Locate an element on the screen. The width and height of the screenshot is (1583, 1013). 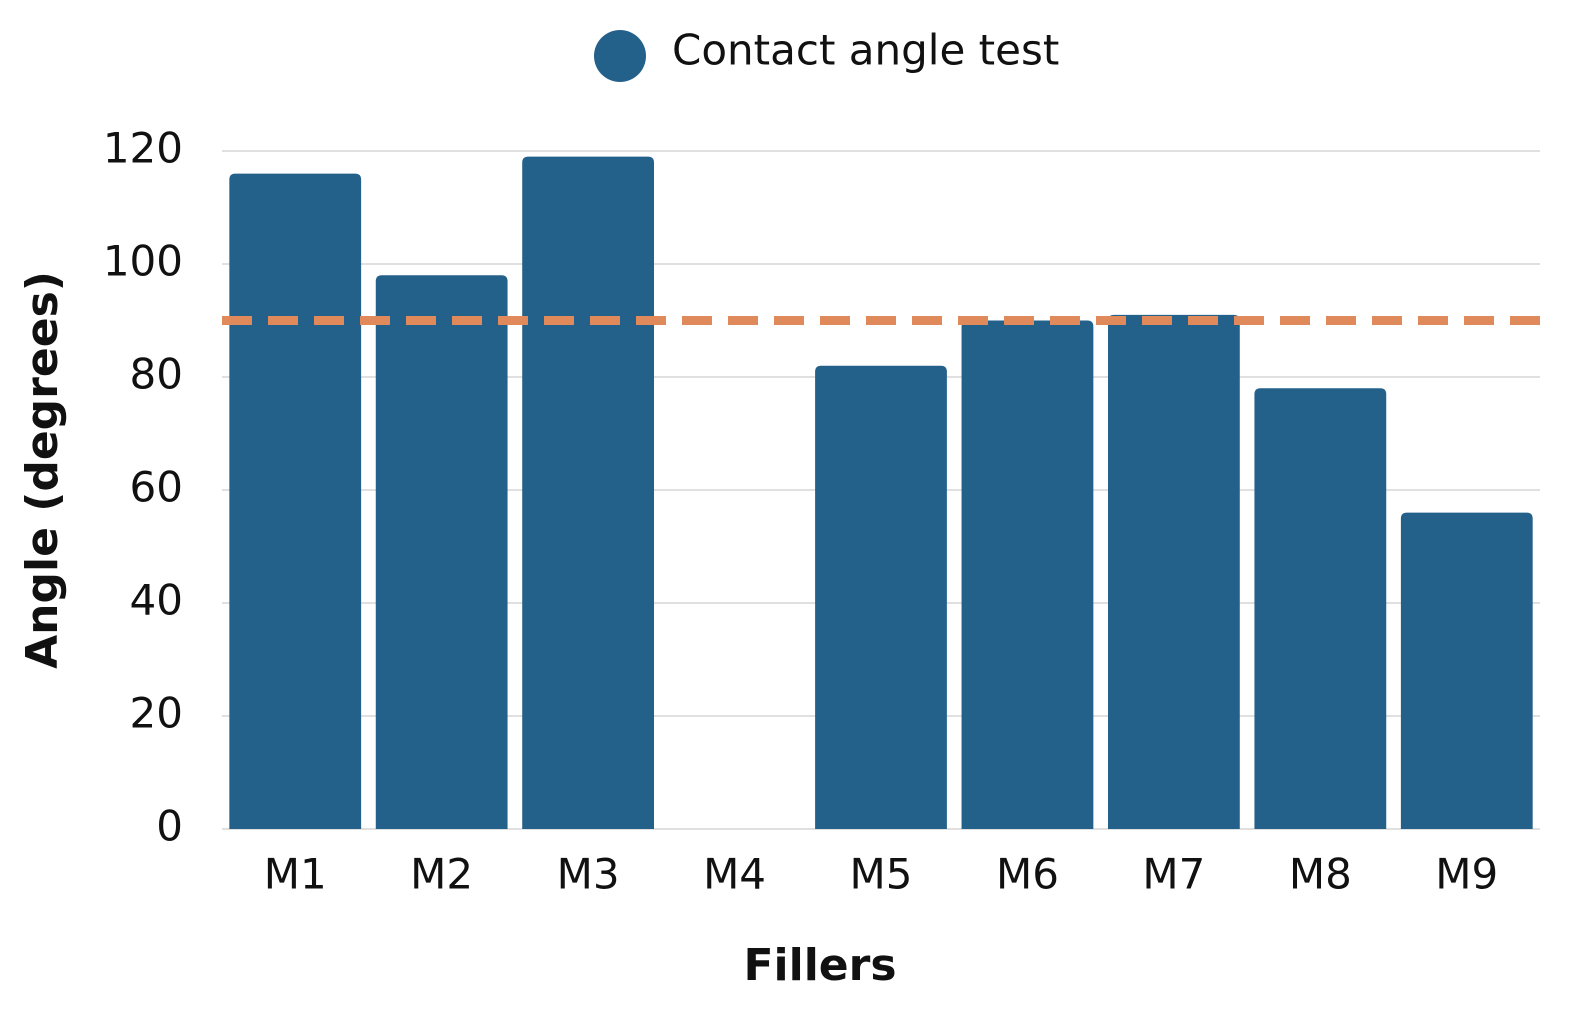
y-tick-label: 0 is located at coordinates (169, 826).